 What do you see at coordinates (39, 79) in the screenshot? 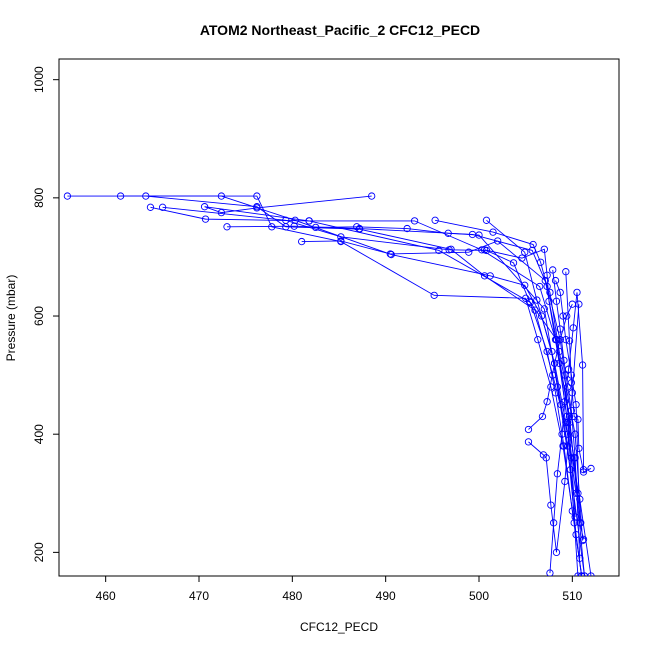
I see `y-tick-label: 1000` at bounding box center [39, 79].